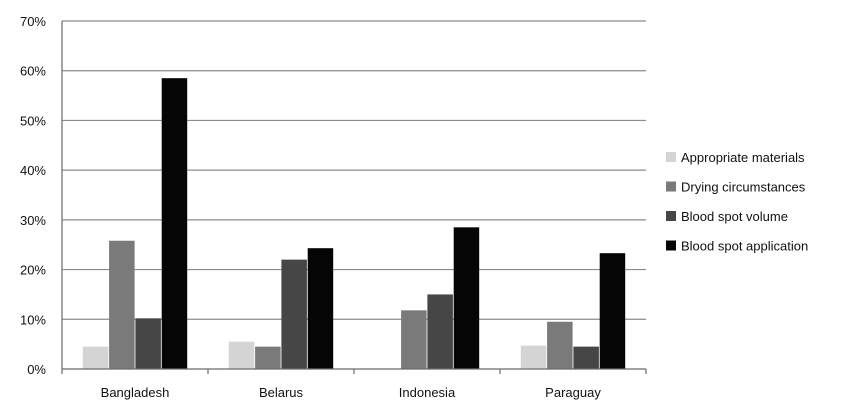 Image resolution: width=861 pixels, height=403 pixels. I want to click on y-tick-label: 20%, so click(33, 270).